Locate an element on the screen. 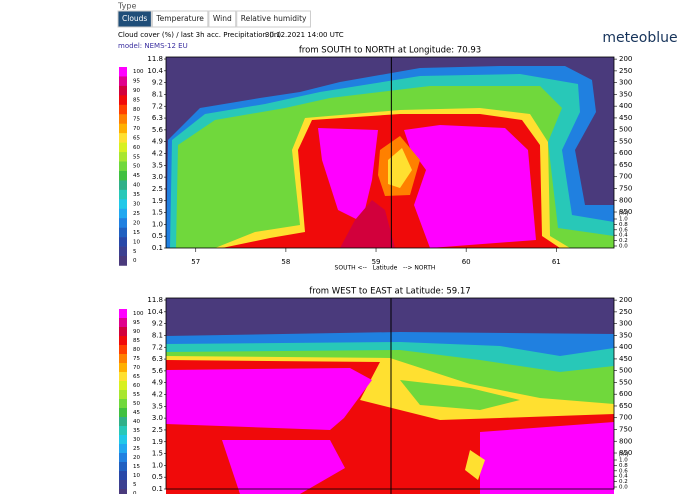  precip-tick-label: 0.2 is located at coordinates (623, 241).